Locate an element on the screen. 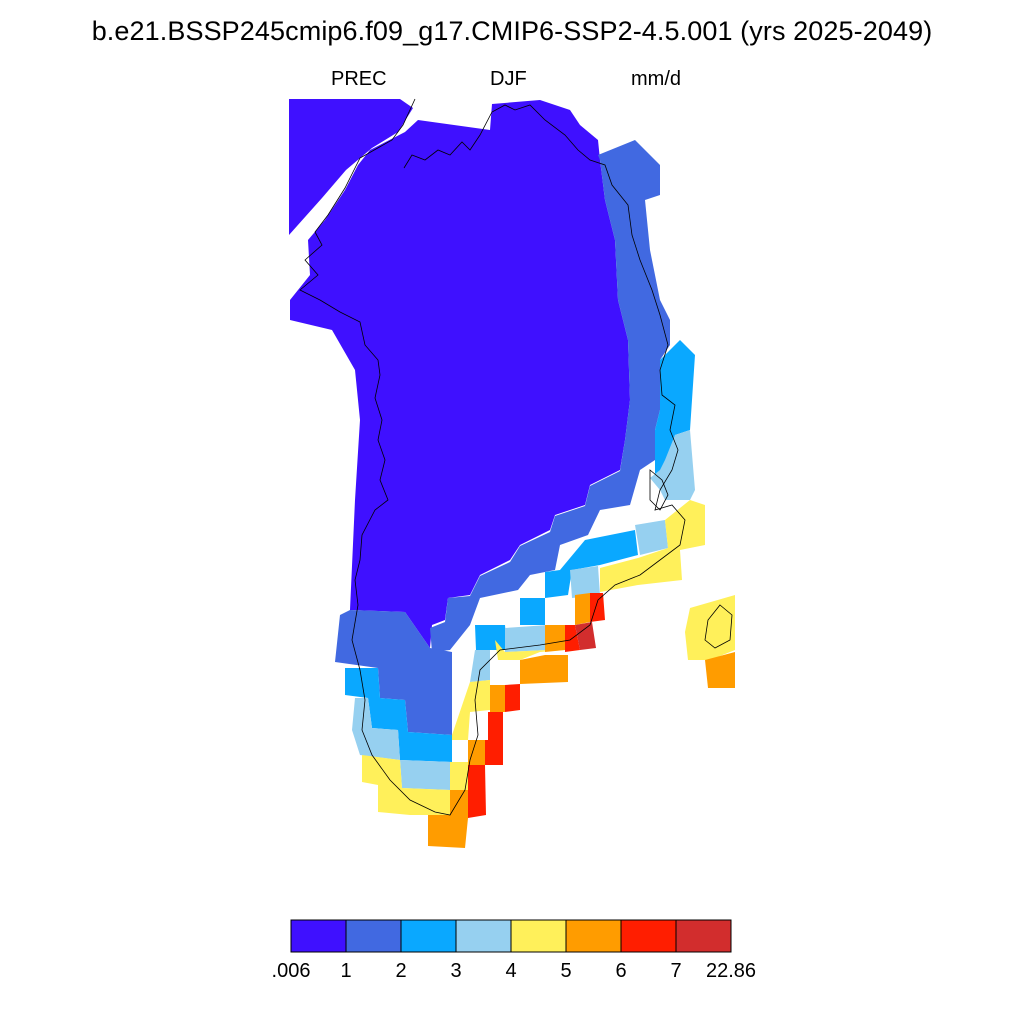 The width and height of the screenshot is (1024, 1024). colorbar-tick-label: 2 is located at coordinates (401, 971).